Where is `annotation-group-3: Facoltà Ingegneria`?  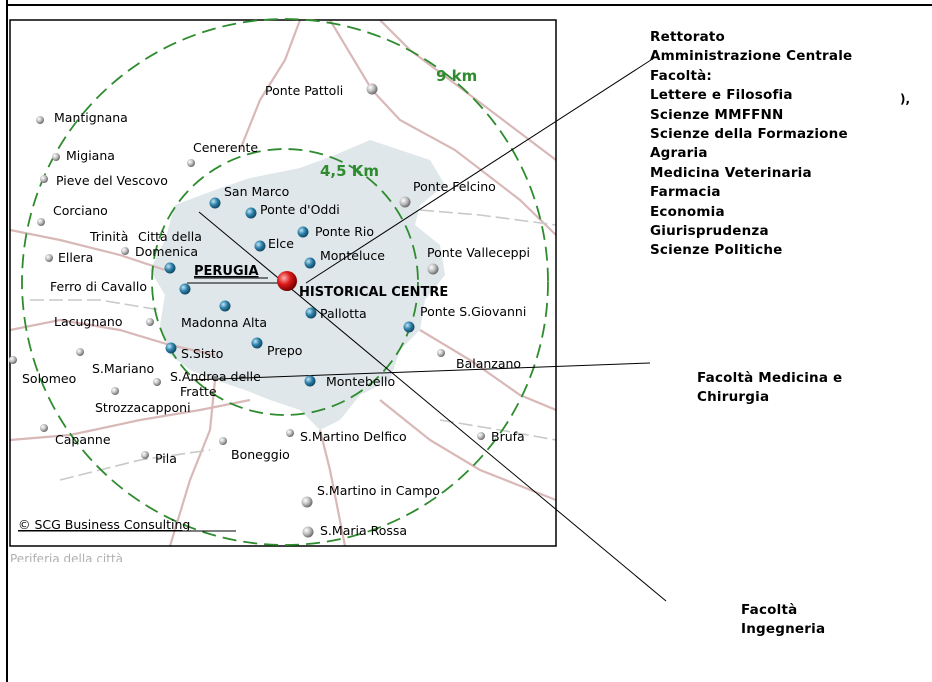
annotation-group-3: Facoltà Ingegneria is located at coordinates (783, 620).